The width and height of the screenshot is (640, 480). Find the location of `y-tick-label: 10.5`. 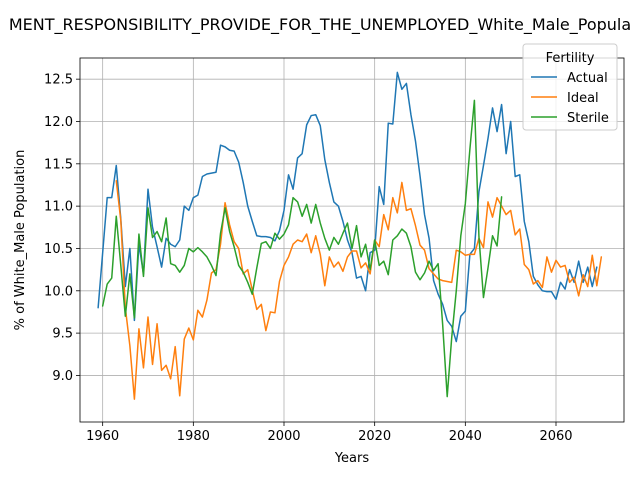

y-tick-label: 10.5 is located at coordinates (58, 249).